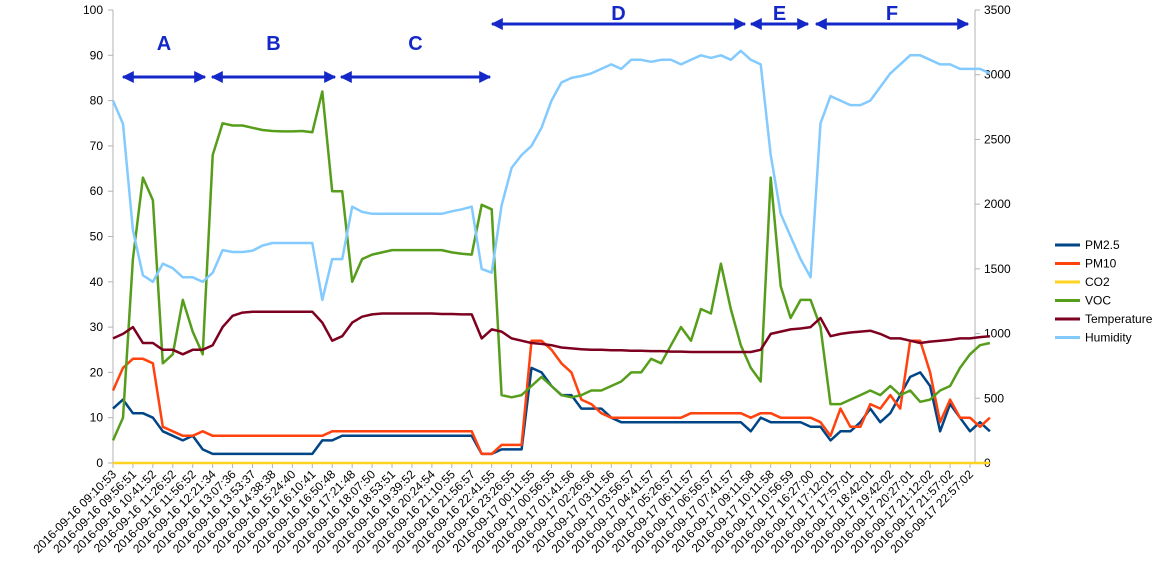  I want to click on y2-tick-label: 2500, so click(997, 139).